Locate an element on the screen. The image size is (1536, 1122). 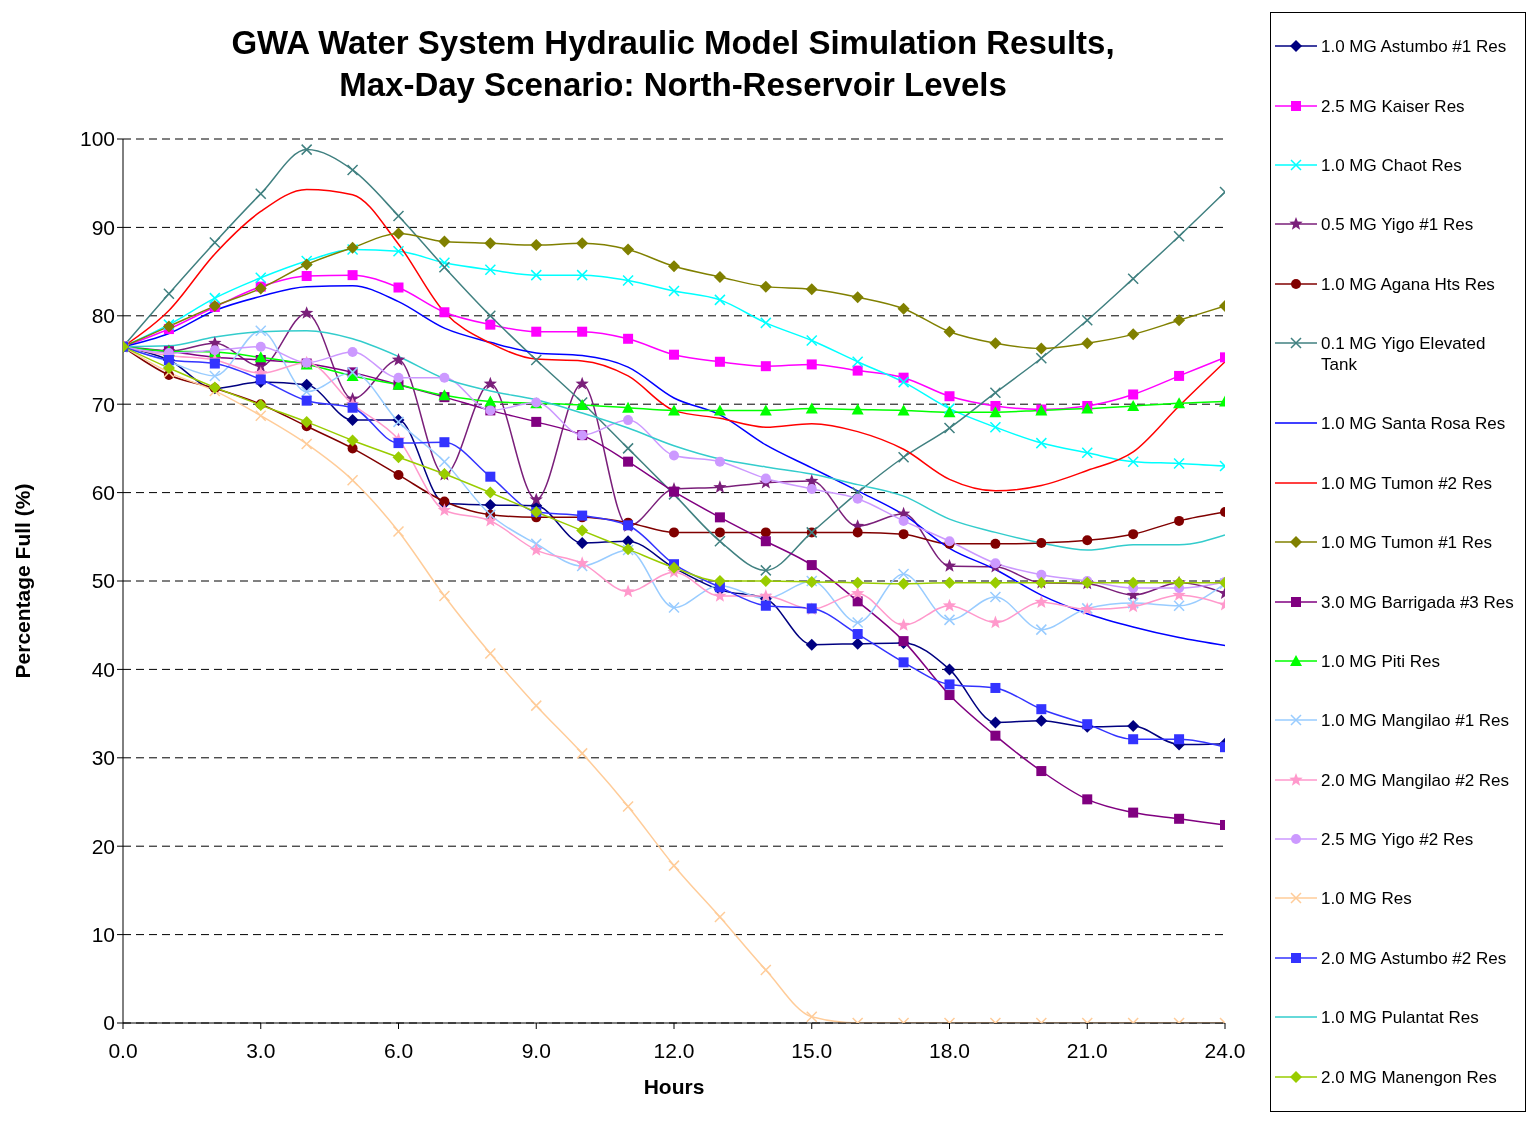
legend-label: 2.0 MG Astumbo #2 Res is located at coordinates (1413, 958).